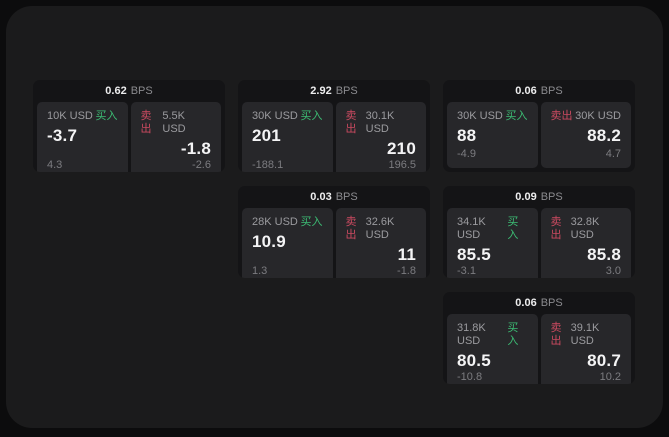 Image resolution: width=669 pixels, height=437 pixels. What do you see at coordinates (539, 197) in the screenshot?
I see `bps-header: 0.09 BPS` at bounding box center [539, 197].